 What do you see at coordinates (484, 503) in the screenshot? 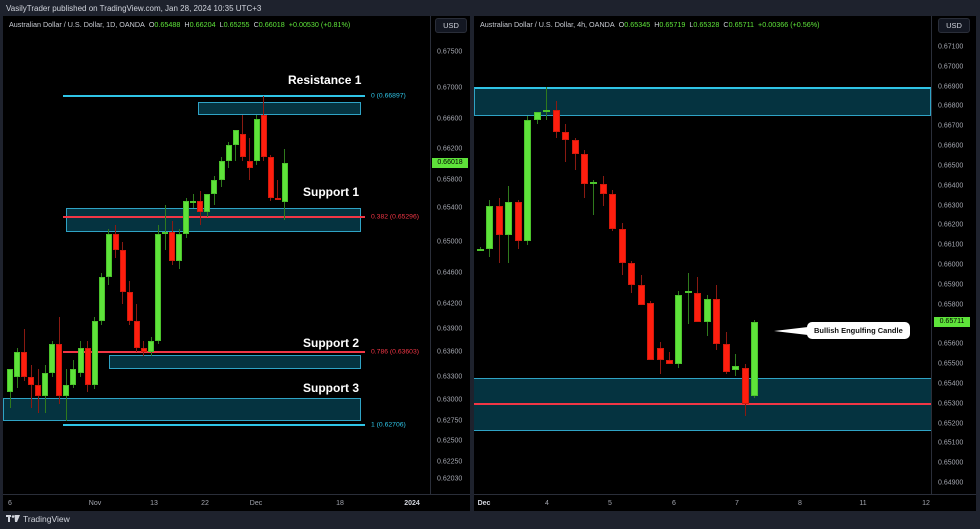
I see `time-tick: Dec` at bounding box center [484, 503].